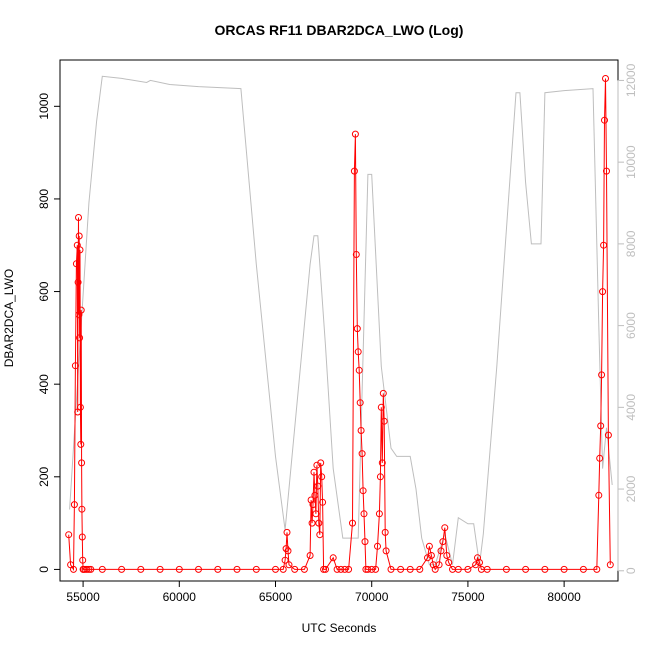  What do you see at coordinates (180, 597) in the screenshot?
I see `x-tick-label: 60000` at bounding box center [180, 597].